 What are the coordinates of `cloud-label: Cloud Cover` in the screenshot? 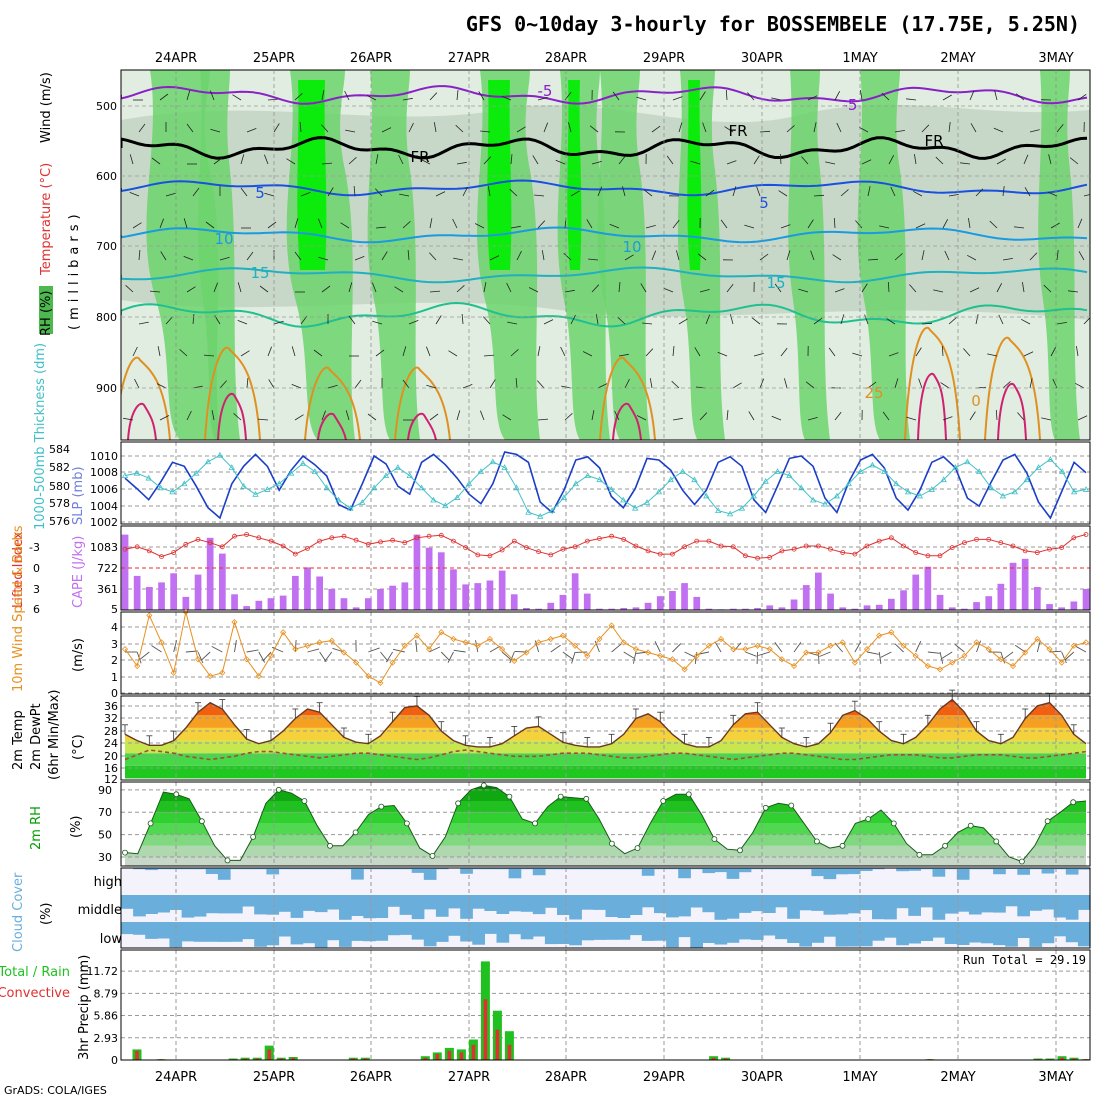 It's located at (18, 912).